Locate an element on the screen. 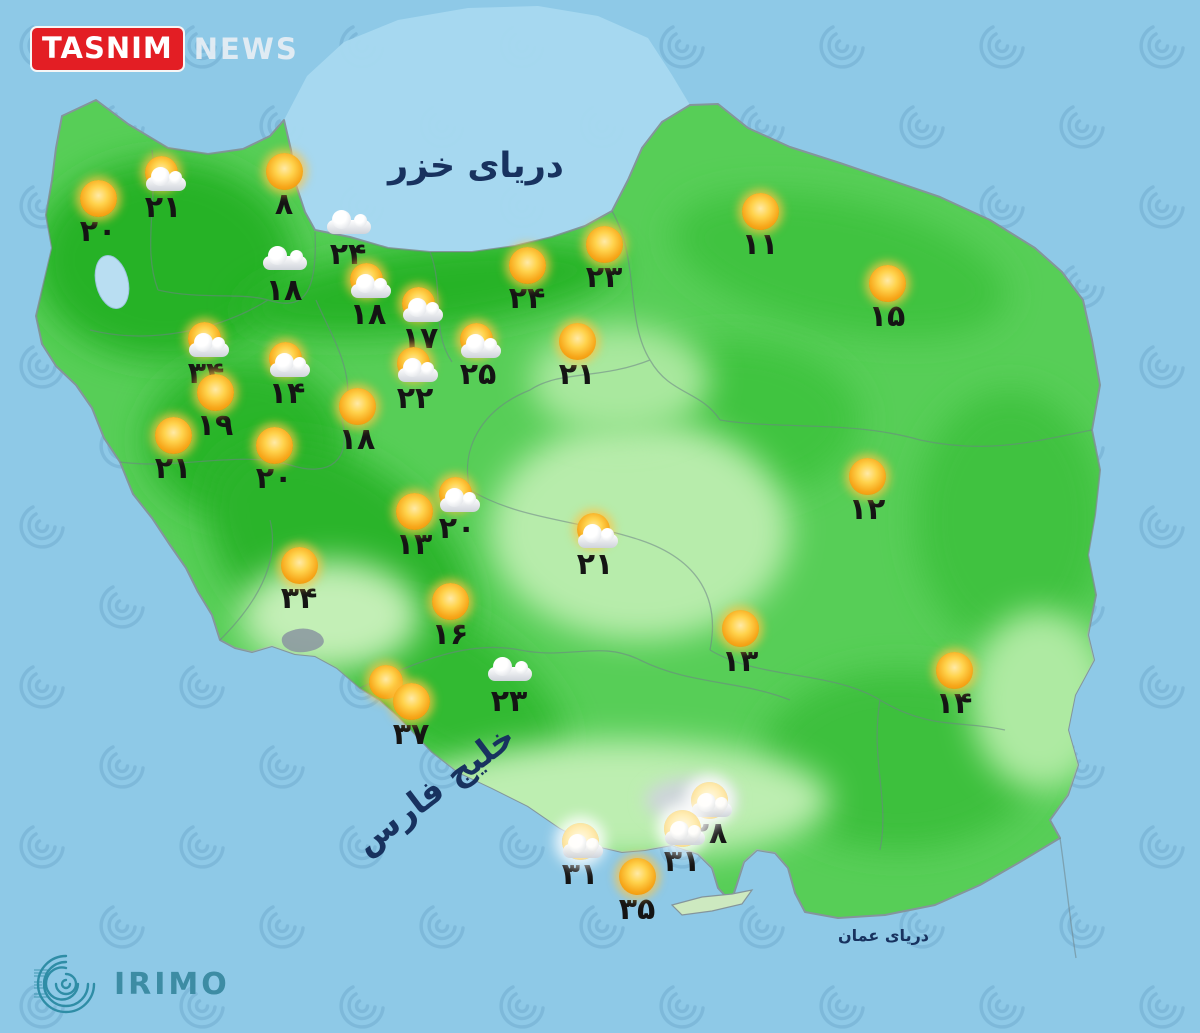 The height and width of the screenshot is (1033, 1200). sun-pair-icon is located at coordinates (402, 694).